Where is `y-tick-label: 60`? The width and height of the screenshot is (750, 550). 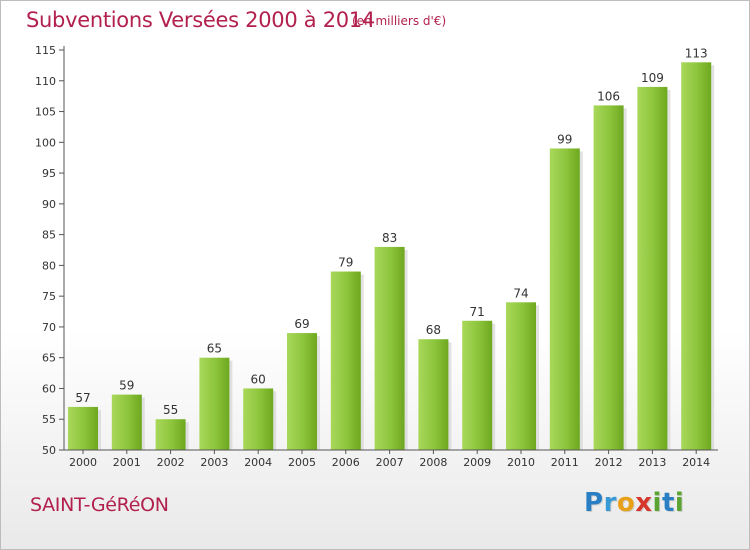
y-tick-label: 60 is located at coordinates (49, 388).